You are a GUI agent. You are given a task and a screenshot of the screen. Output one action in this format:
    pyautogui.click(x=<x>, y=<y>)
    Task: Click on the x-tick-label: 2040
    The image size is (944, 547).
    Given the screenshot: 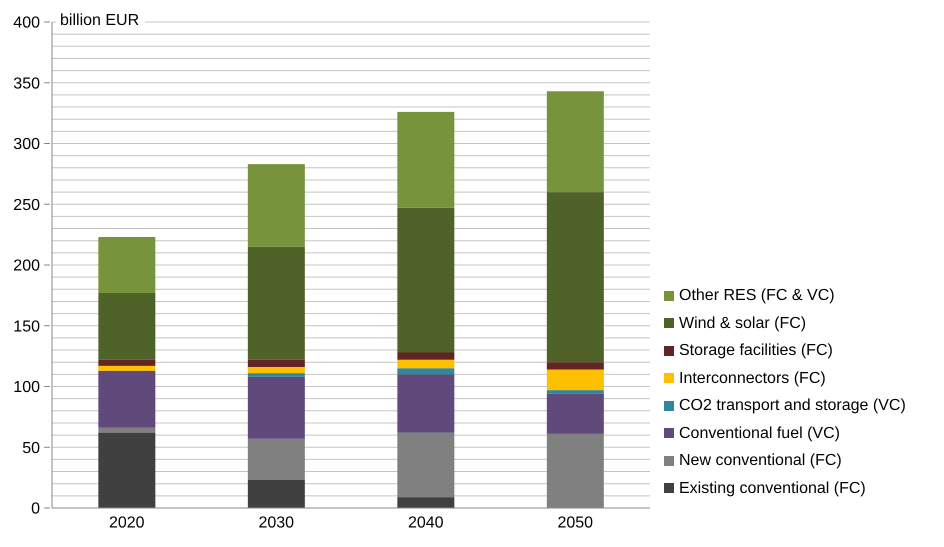 What is the action you would take?
    pyautogui.click(x=426, y=523)
    